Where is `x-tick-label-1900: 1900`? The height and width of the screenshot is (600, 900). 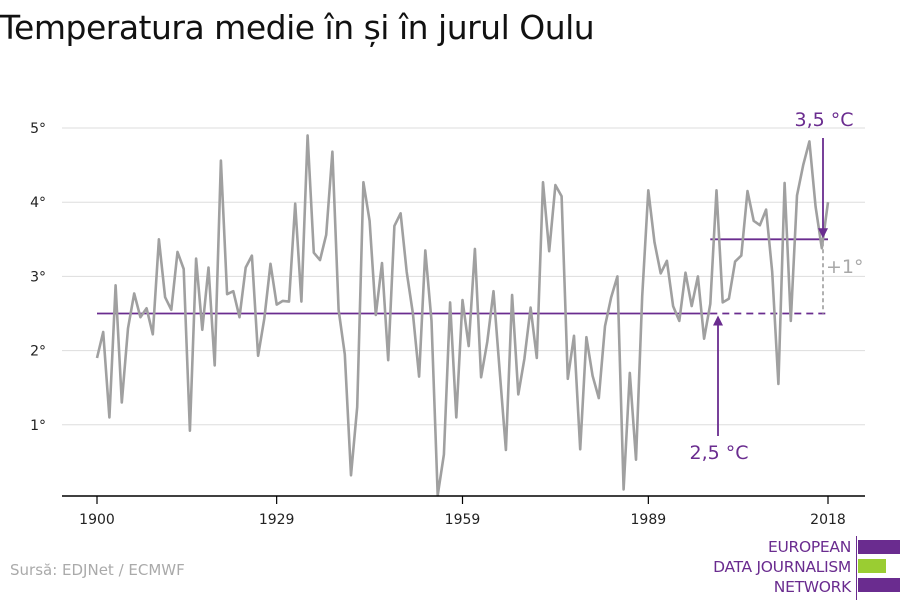
x-tick-label-1900: 1900 is located at coordinates (97, 520).